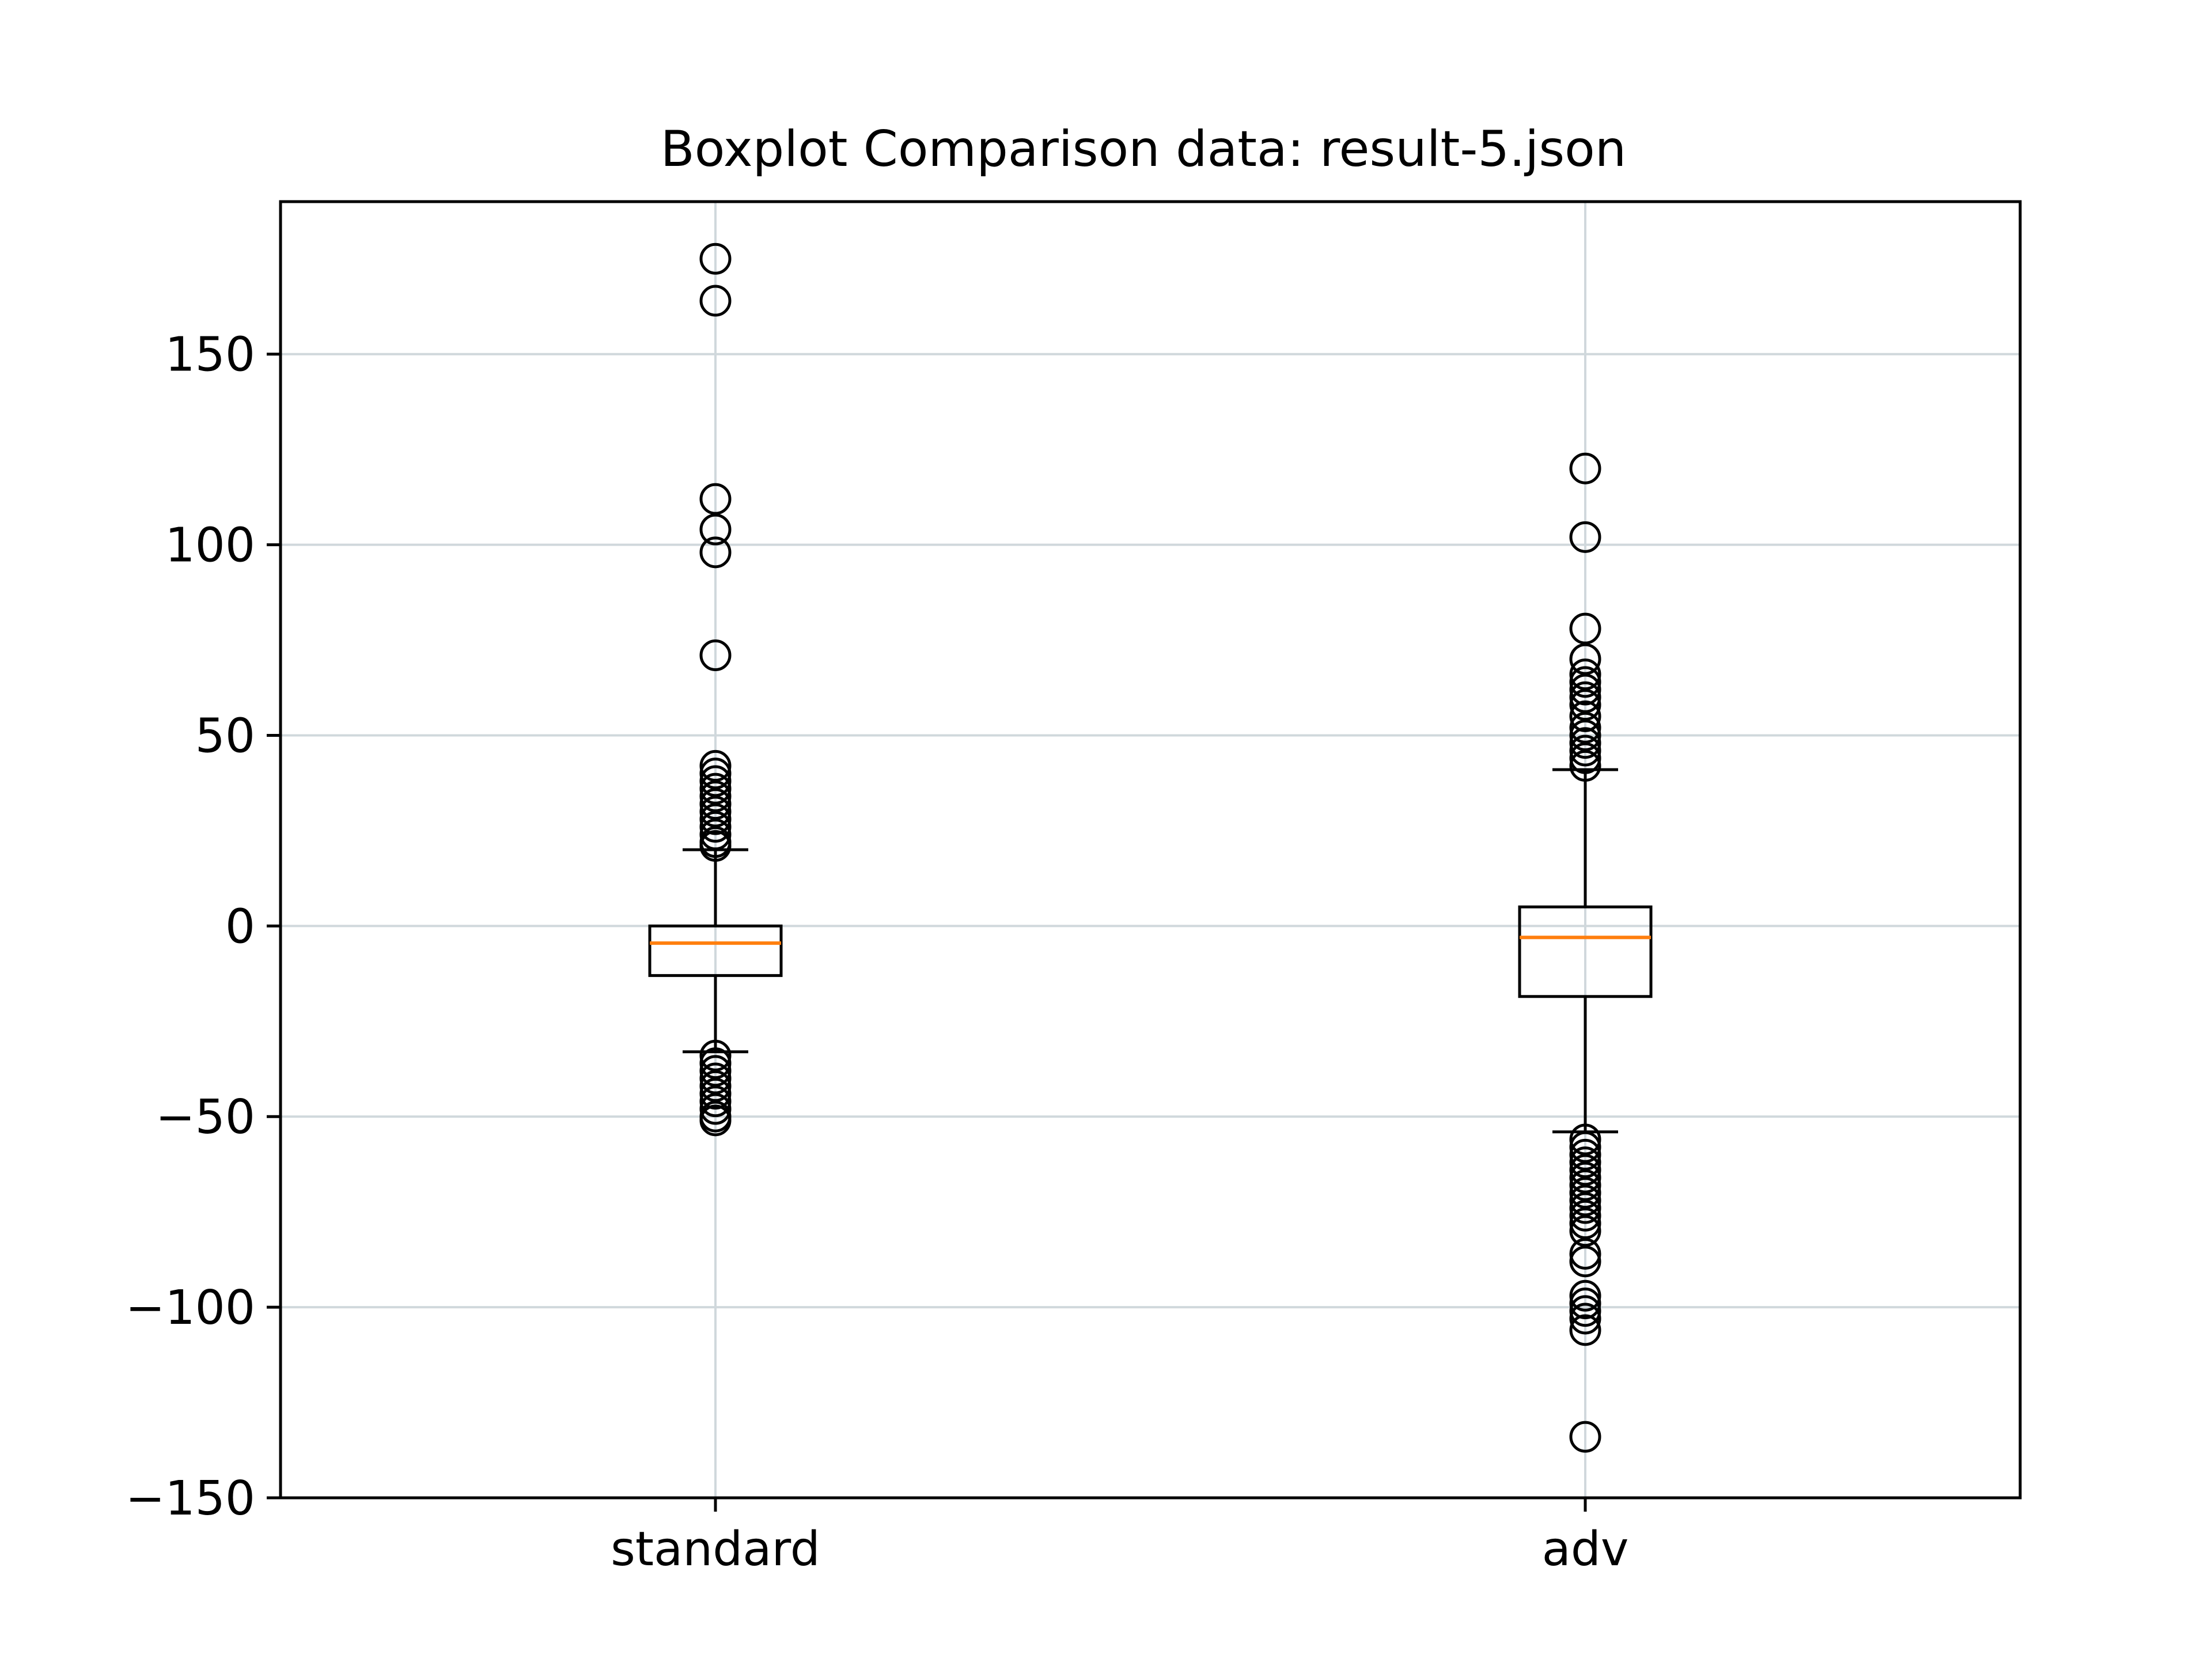 Image resolution: width=2212 pixels, height=1662 pixels. Describe the element at coordinates (225, 736) in the screenshot. I see `y-tick-label: 50` at that location.